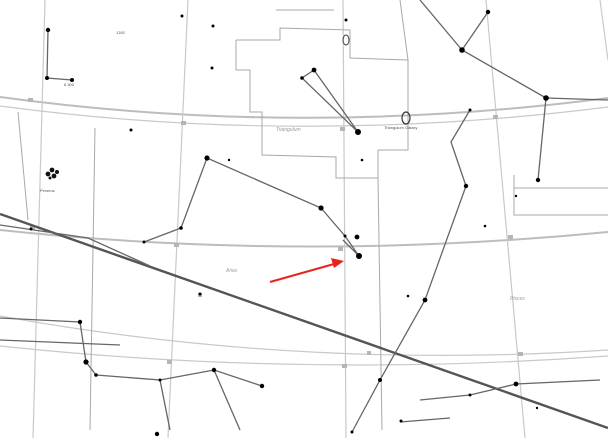 This screenshot has height=438, width=608. Describe the element at coordinates (542, 139) in the screenshot. I see `constellation-lines-far-right` at that location.